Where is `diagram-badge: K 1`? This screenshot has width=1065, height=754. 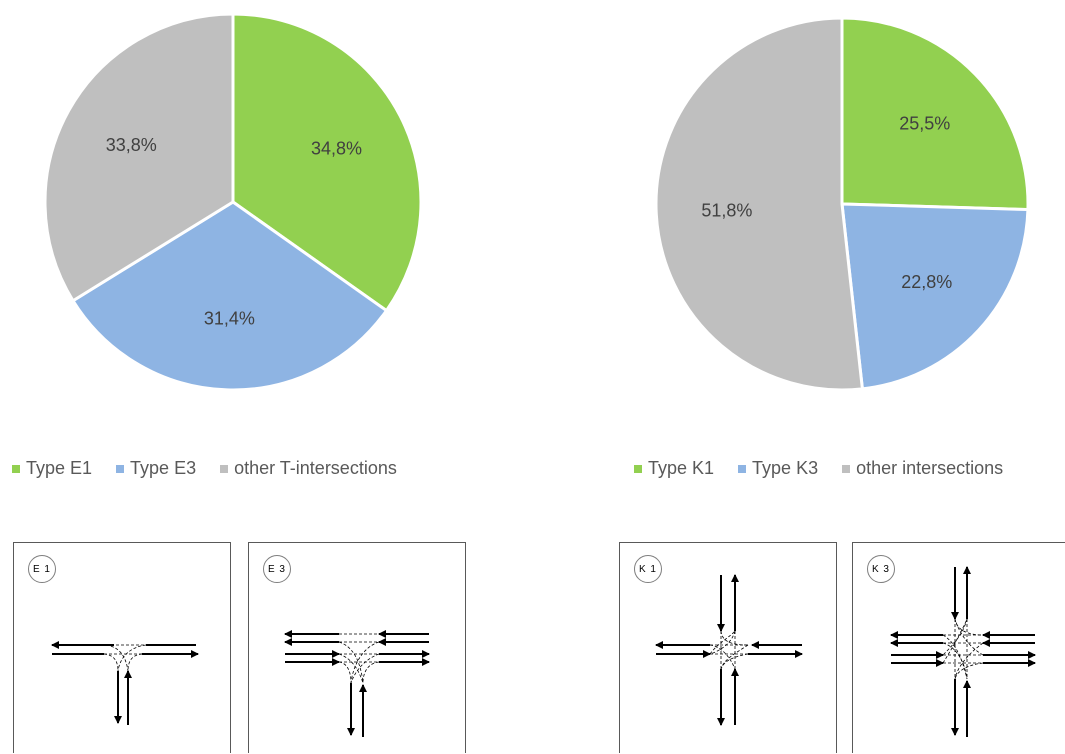
diagram-badge: K 1 is located at coordinates (648, 569).